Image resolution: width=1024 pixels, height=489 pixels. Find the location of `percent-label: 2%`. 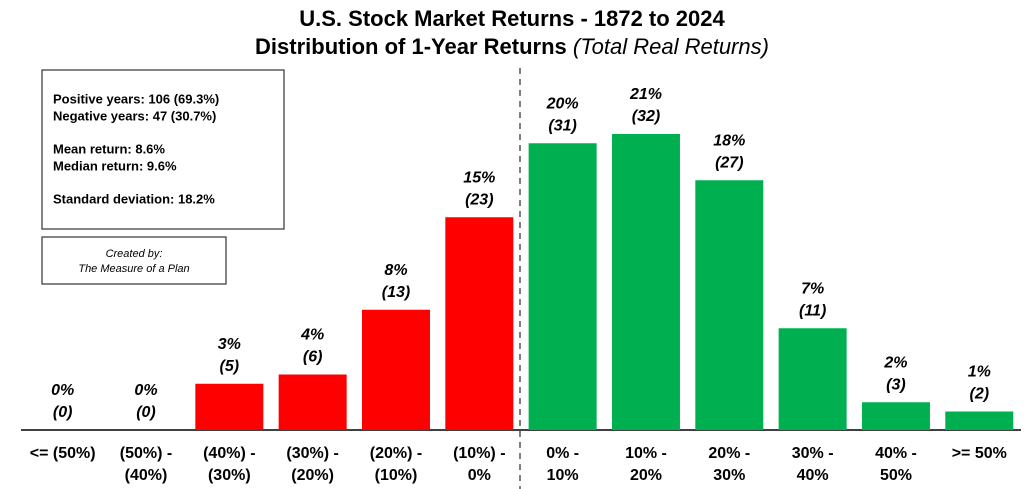

percent-label: 2% is located at coordinates (895, 362).